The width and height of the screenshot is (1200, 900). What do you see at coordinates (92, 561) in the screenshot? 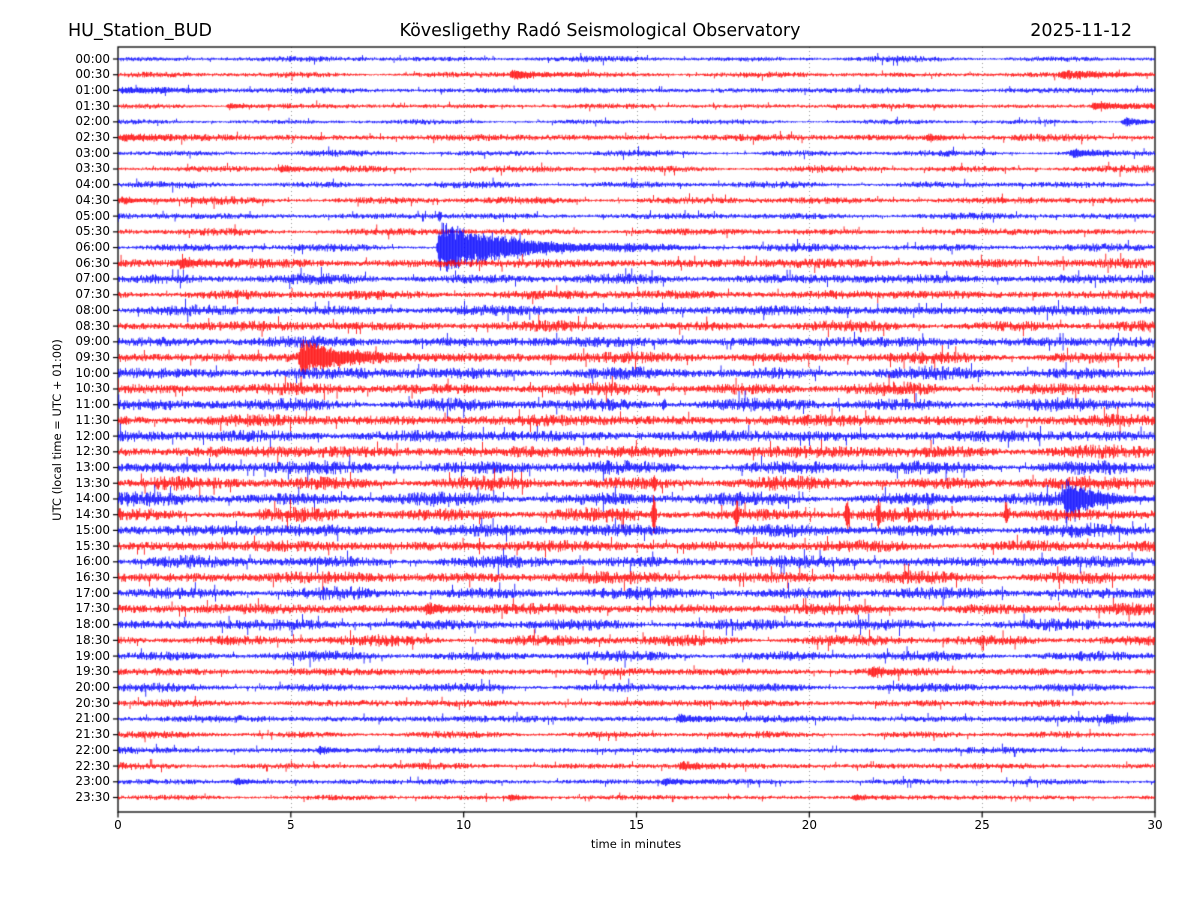
I see `y-tick-label: 16:00` at bounding box center [92, 561].